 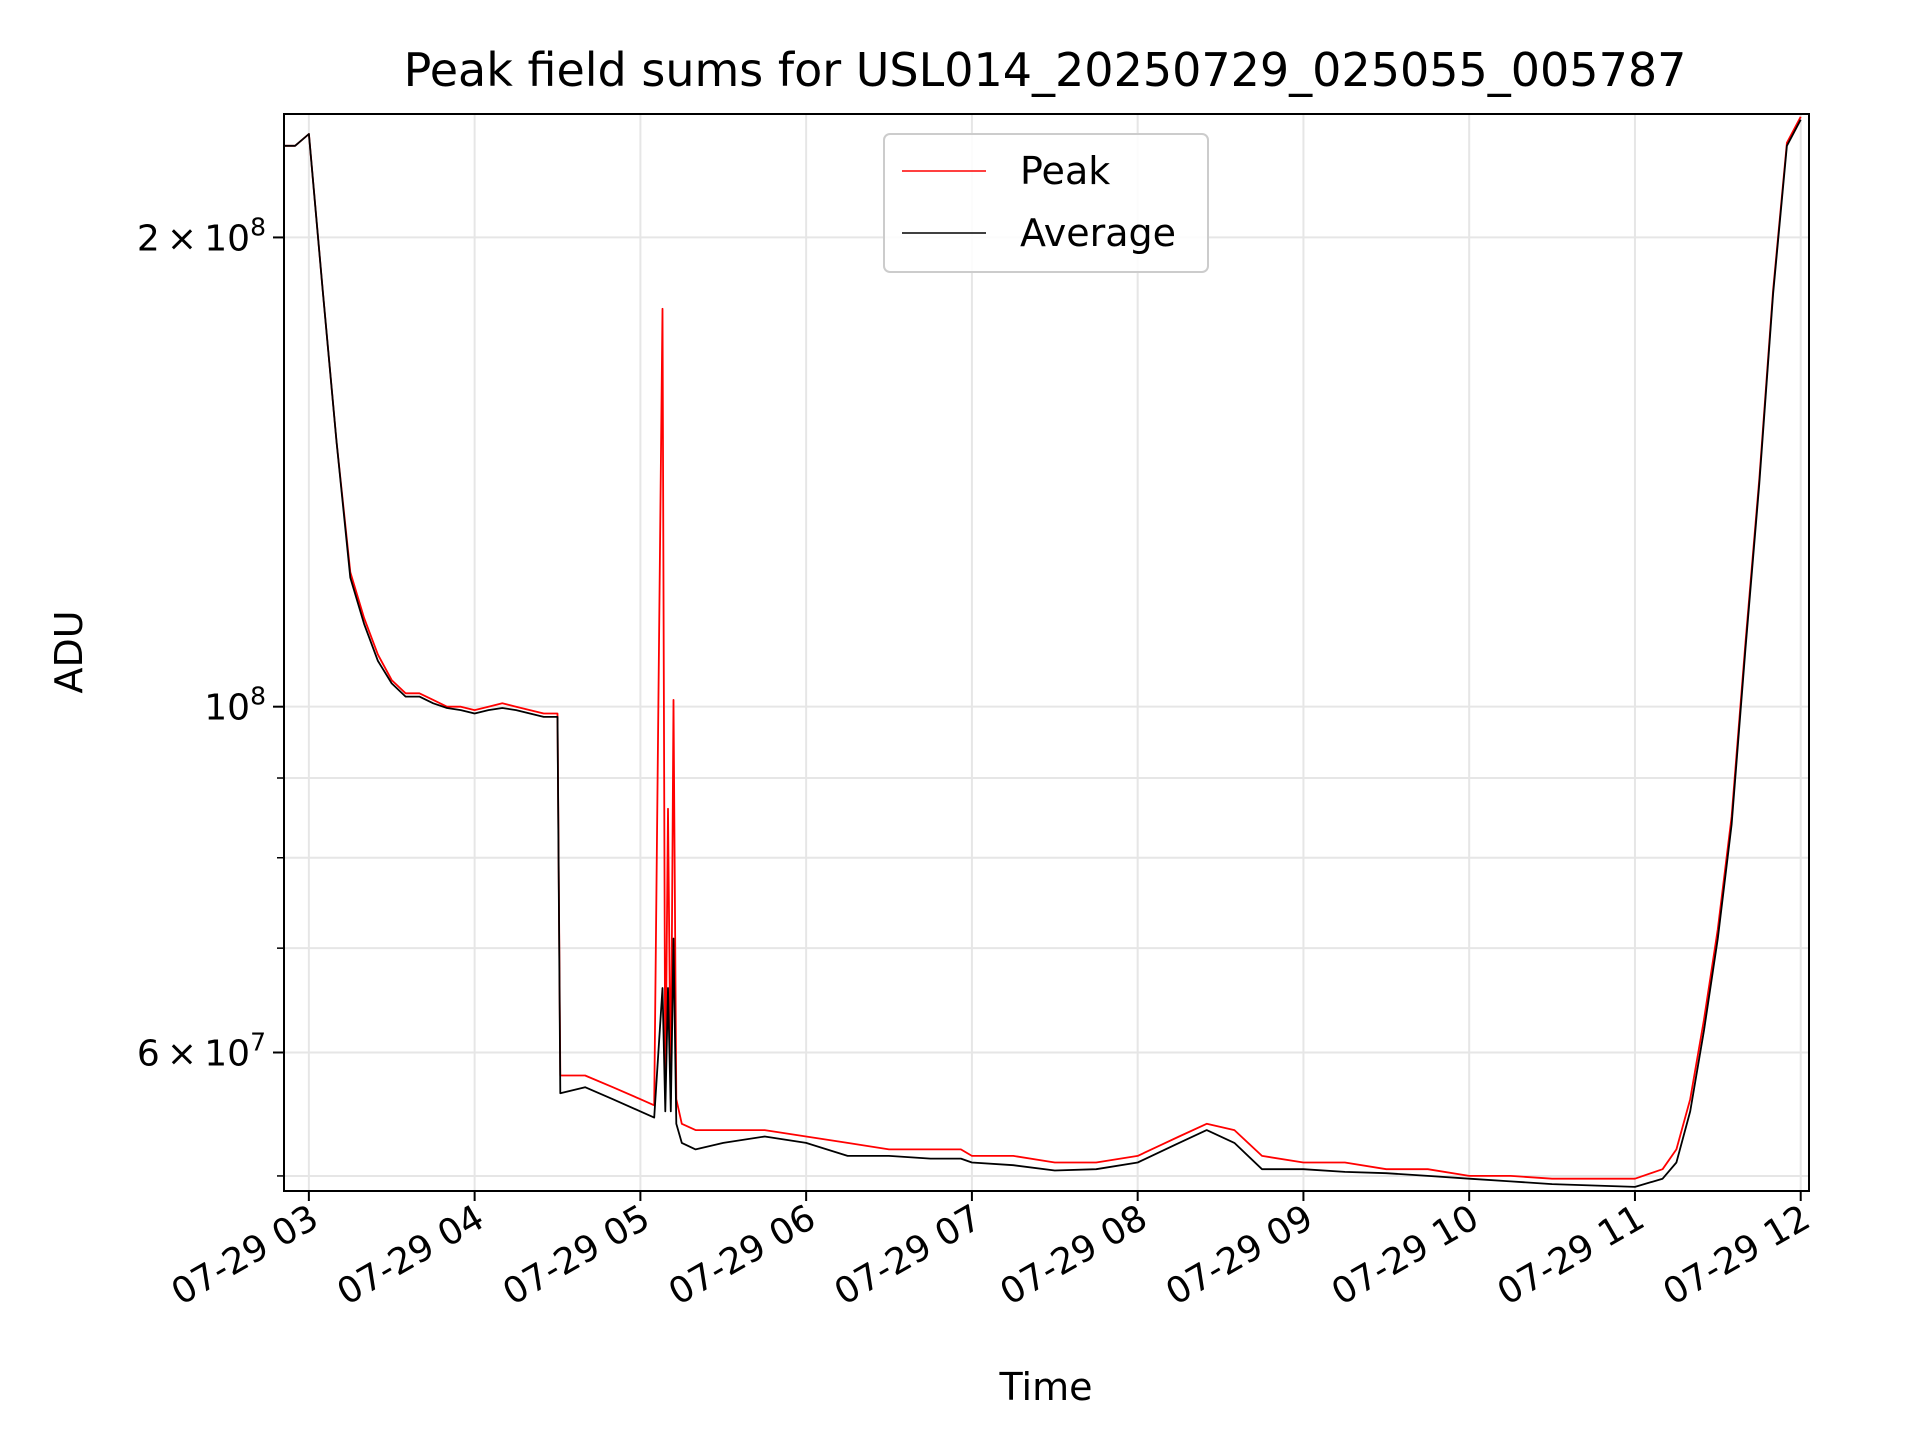 I want to click on legend-label-average: Average, so click(x=1098, y=233).